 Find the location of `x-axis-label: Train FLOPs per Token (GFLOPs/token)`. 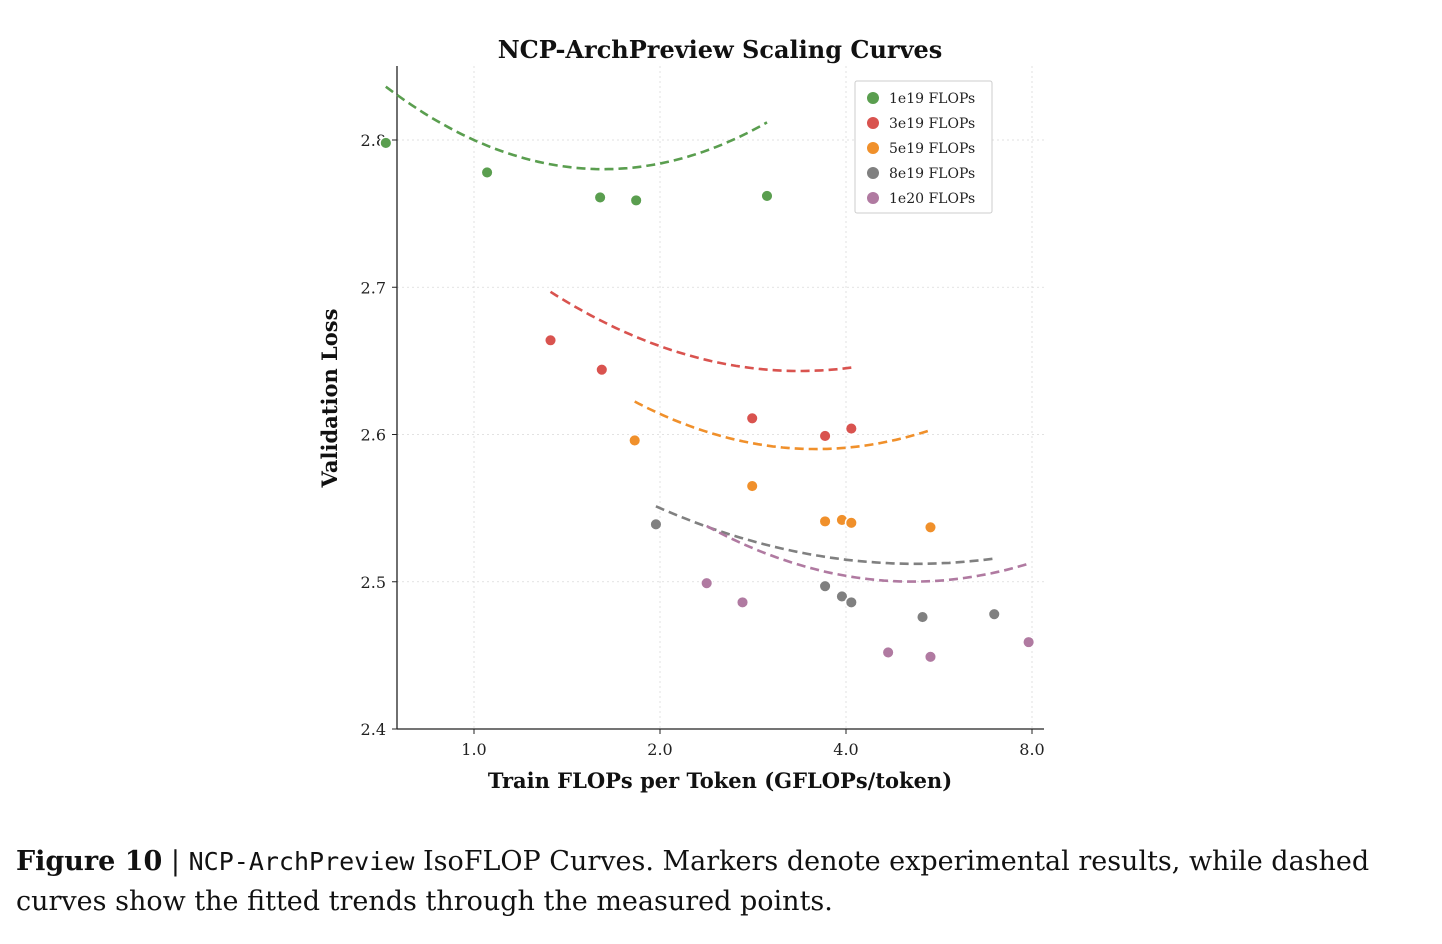

x-axis-label: Train FLOPs per Token (GFLOPs/token) is located at coordinates (720, 780).